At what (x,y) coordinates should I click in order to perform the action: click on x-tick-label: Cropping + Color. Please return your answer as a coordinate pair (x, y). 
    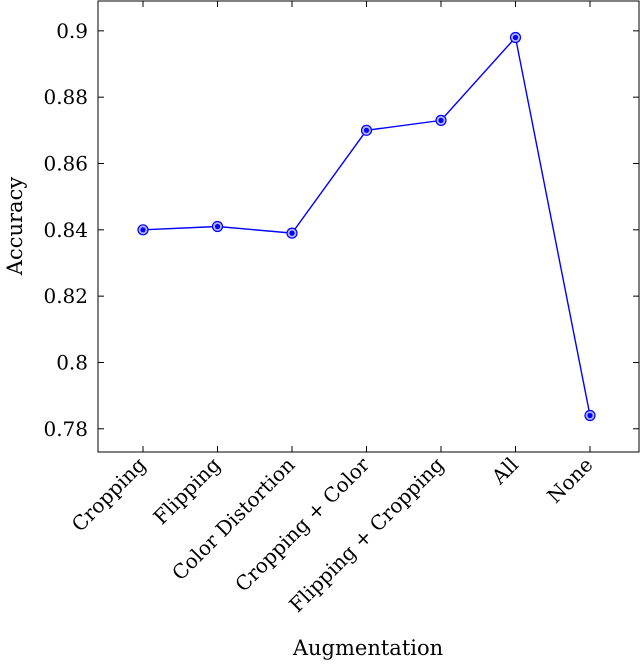
    Looking at the image, I should click on (302, 524).